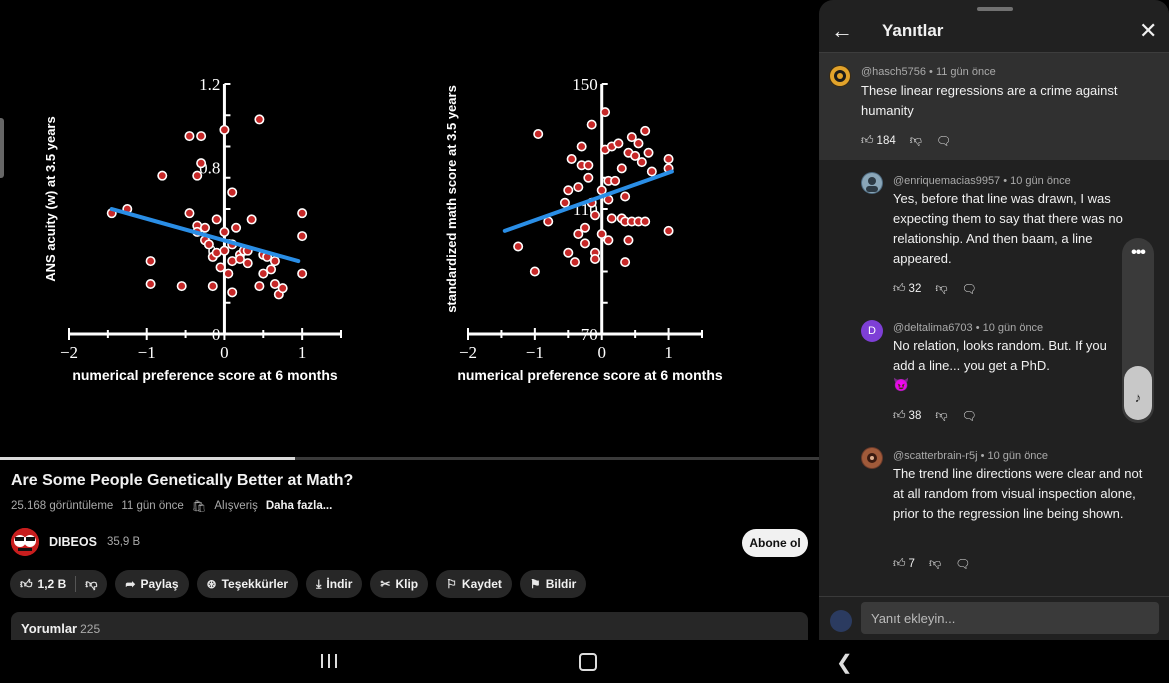 This screenshot has height=683, width=1169. Describe the element at coordinates (474, 584) in the screenshot. I see `save-button: ⚐ Kaydet` at that location.